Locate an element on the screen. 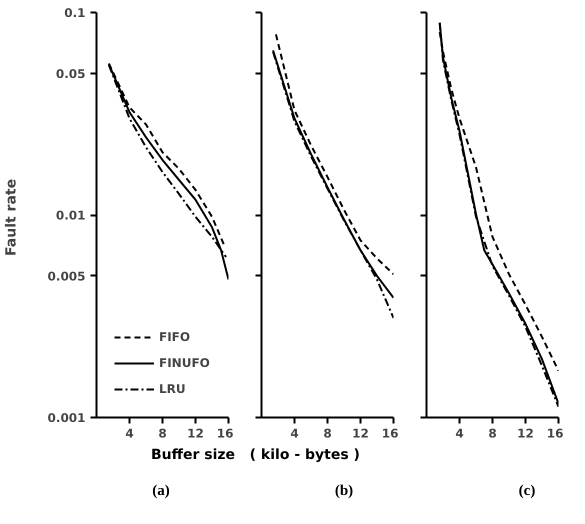  legend-label: FINUFO is located at coordinates (184, 363).